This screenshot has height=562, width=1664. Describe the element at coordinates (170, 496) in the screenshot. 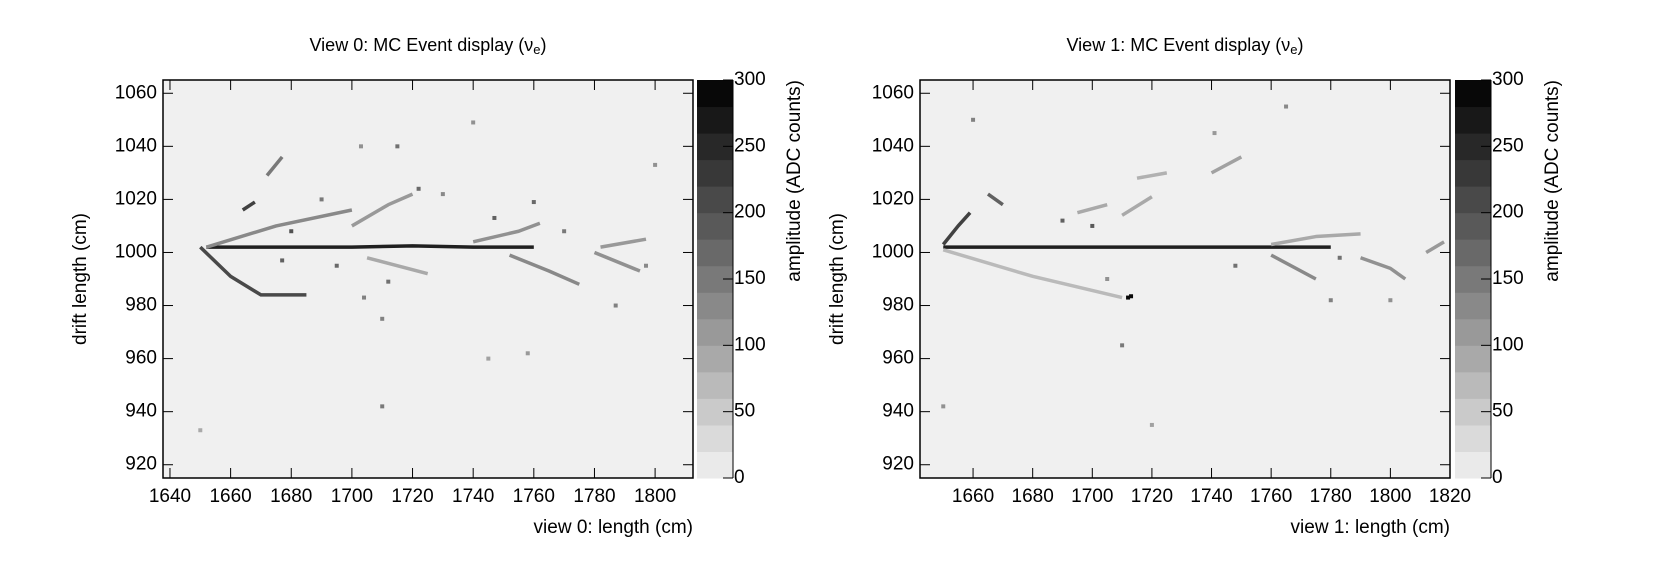

I see `x-tick-label: 1640` at that location.